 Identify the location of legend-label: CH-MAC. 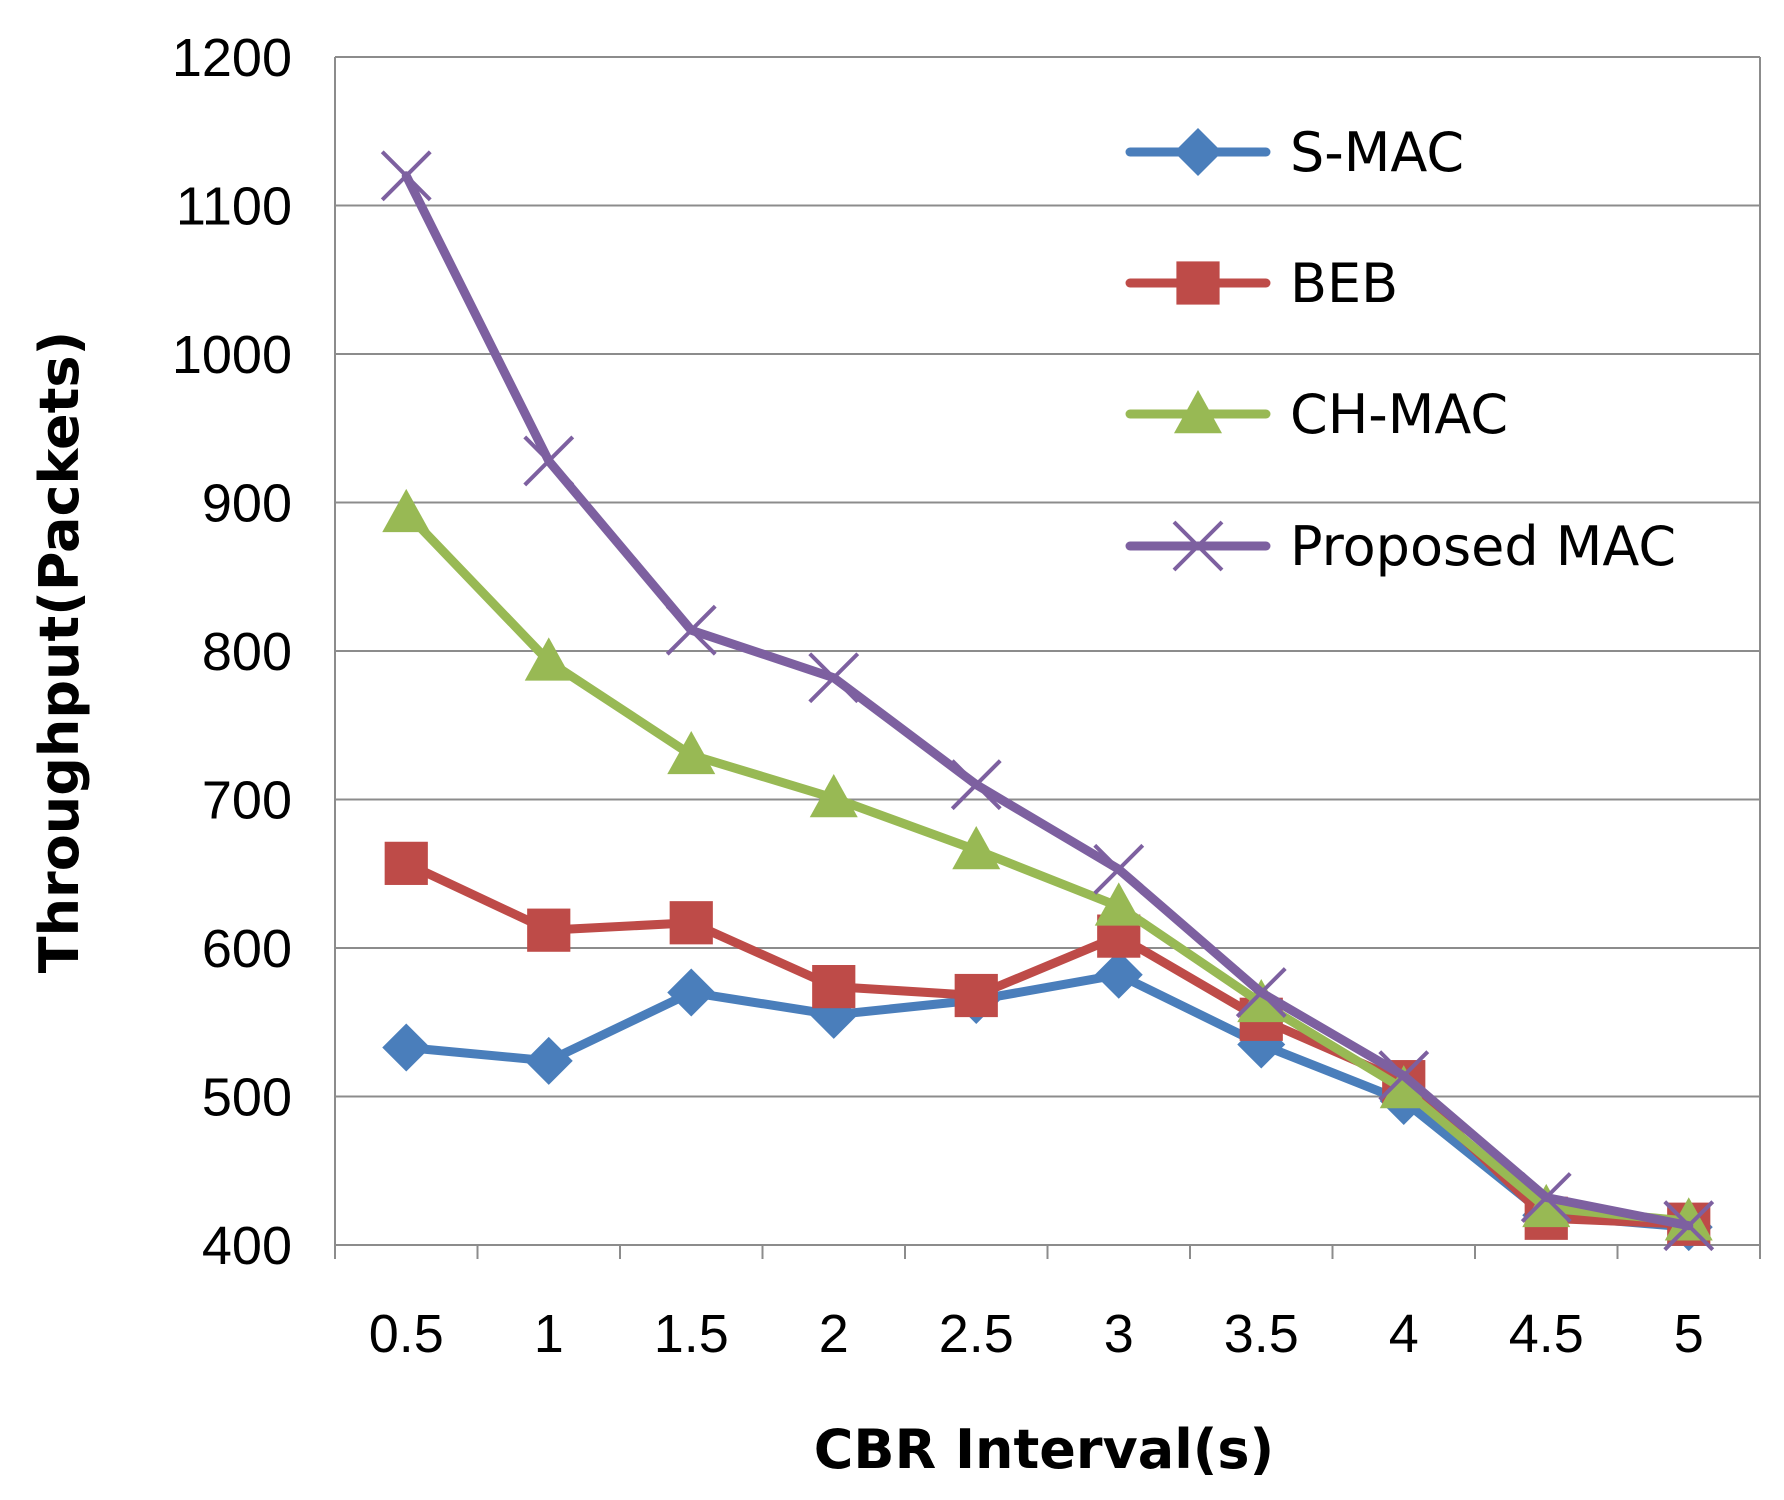
(1399, 414).